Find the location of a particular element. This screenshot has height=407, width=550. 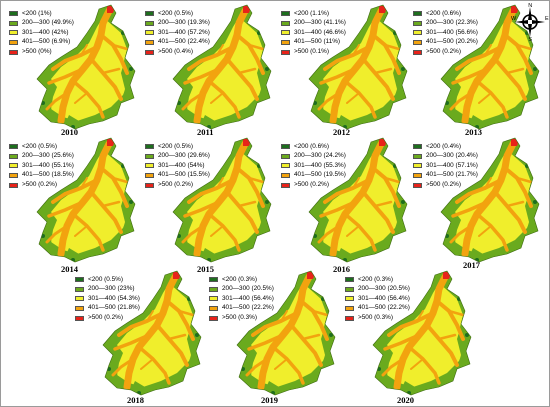

south-label: S is located at coordinates (530, 39).